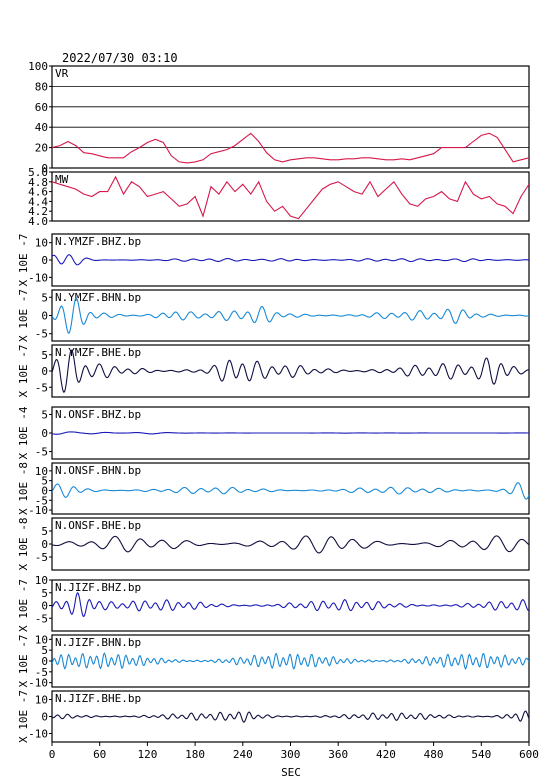 The height and width of the screenshot is (781, 554). Describe the element at coordinates (273, 315) in the screenshot. I see `panel-ymzf_bhn: 5 0 -5 N.YMZF.BHN.bp X 10E -7` at that location.